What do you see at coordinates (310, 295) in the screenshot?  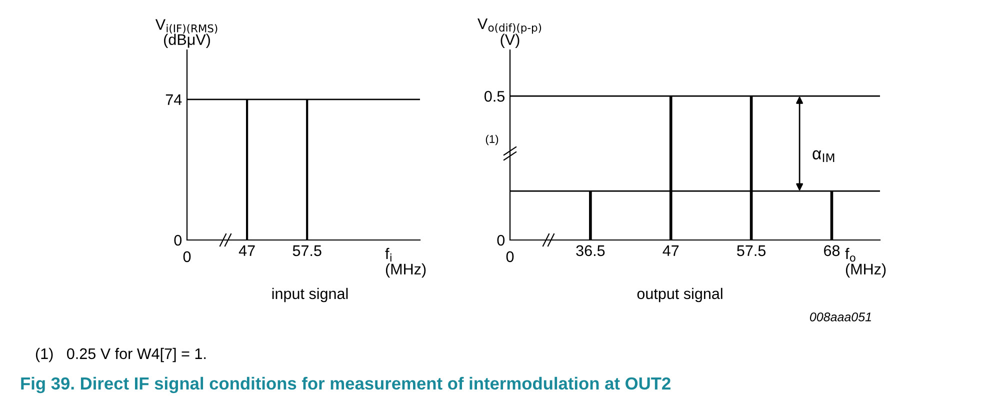 I see `text: input signal` at bounding box center [310, 295].